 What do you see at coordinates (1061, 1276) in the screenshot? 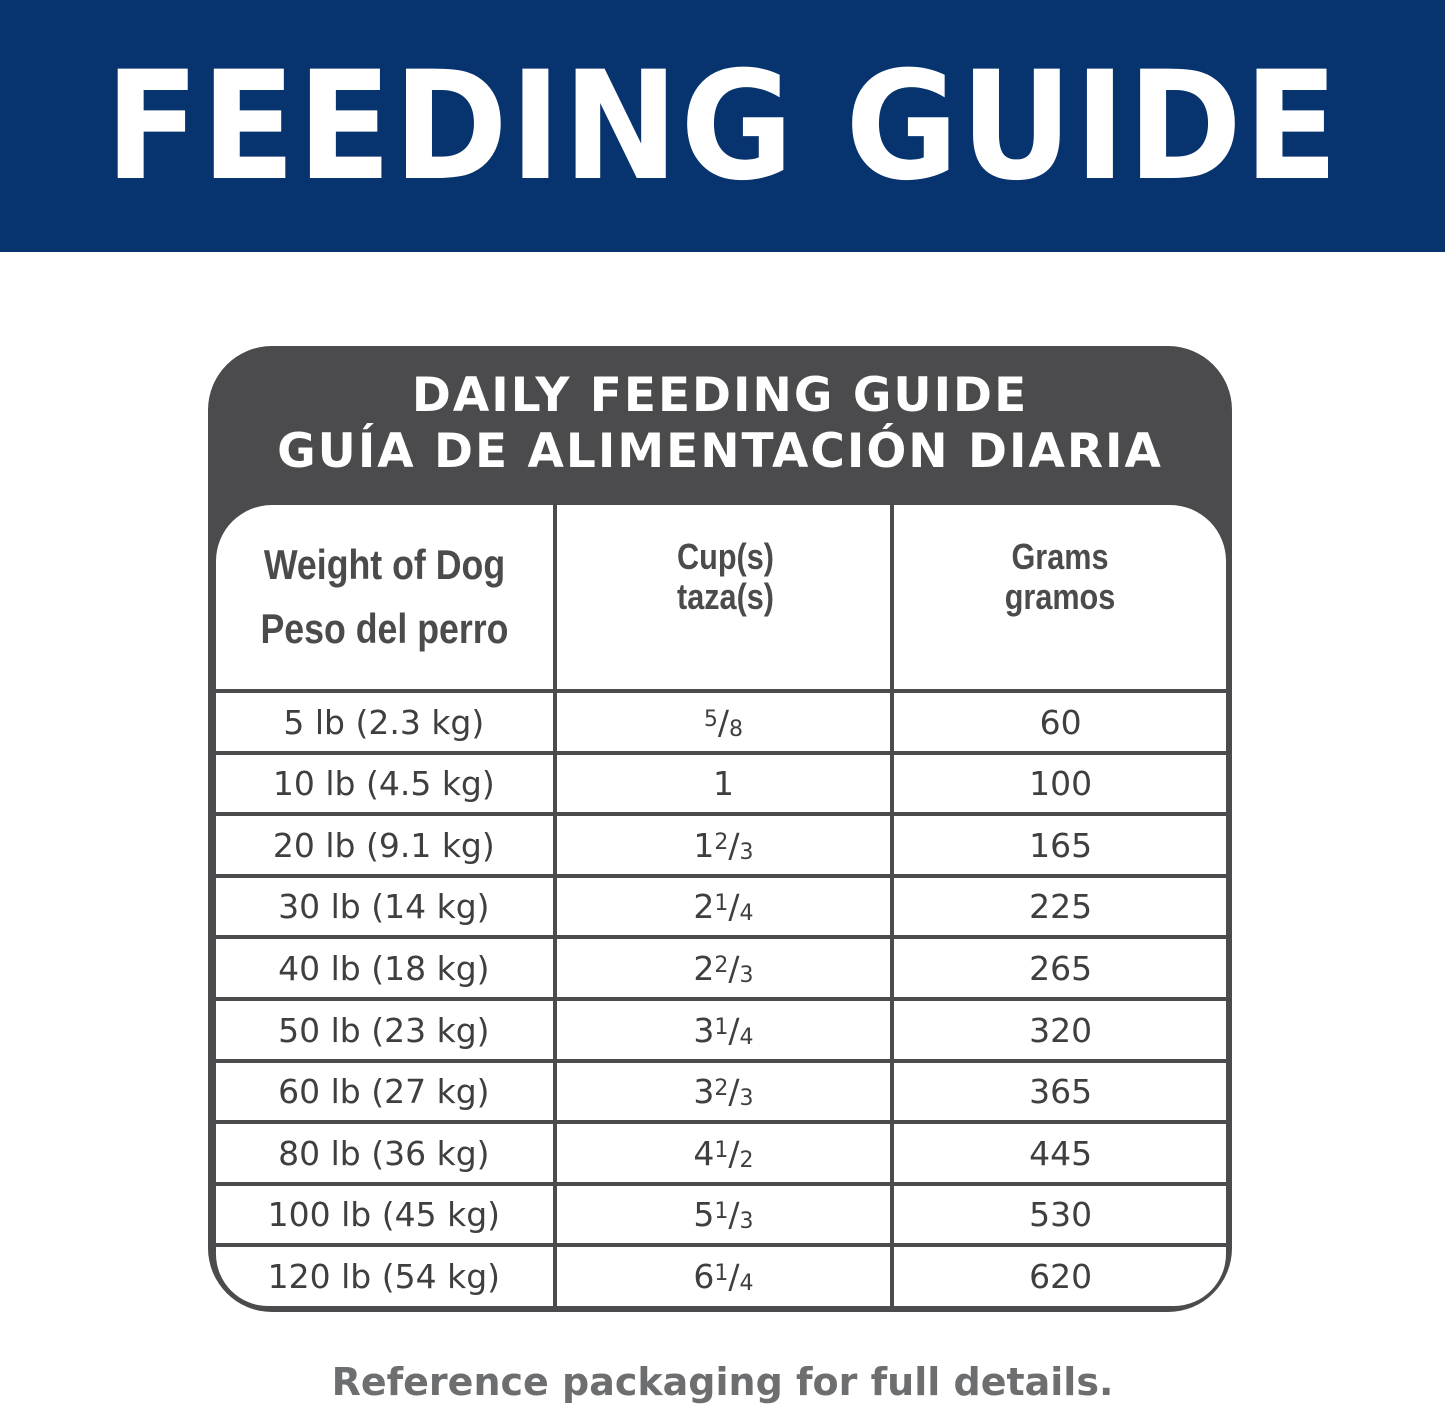
I see `grams-cell: 620` at bounding box center [1061, 1276].